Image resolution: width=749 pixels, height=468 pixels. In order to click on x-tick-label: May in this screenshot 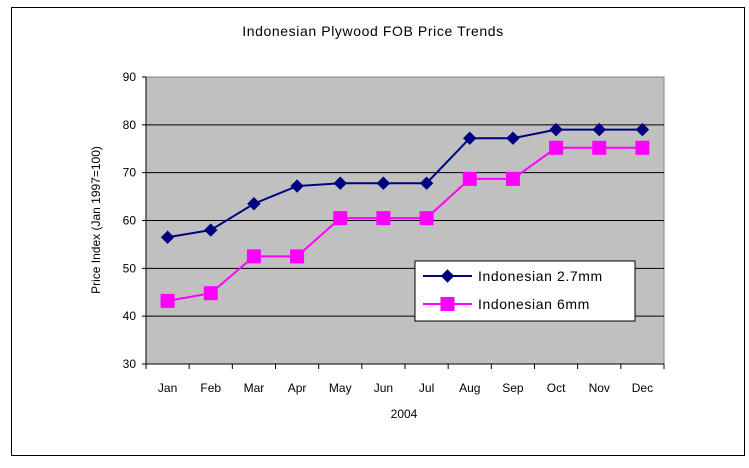, I will do `click(340, 388)`.